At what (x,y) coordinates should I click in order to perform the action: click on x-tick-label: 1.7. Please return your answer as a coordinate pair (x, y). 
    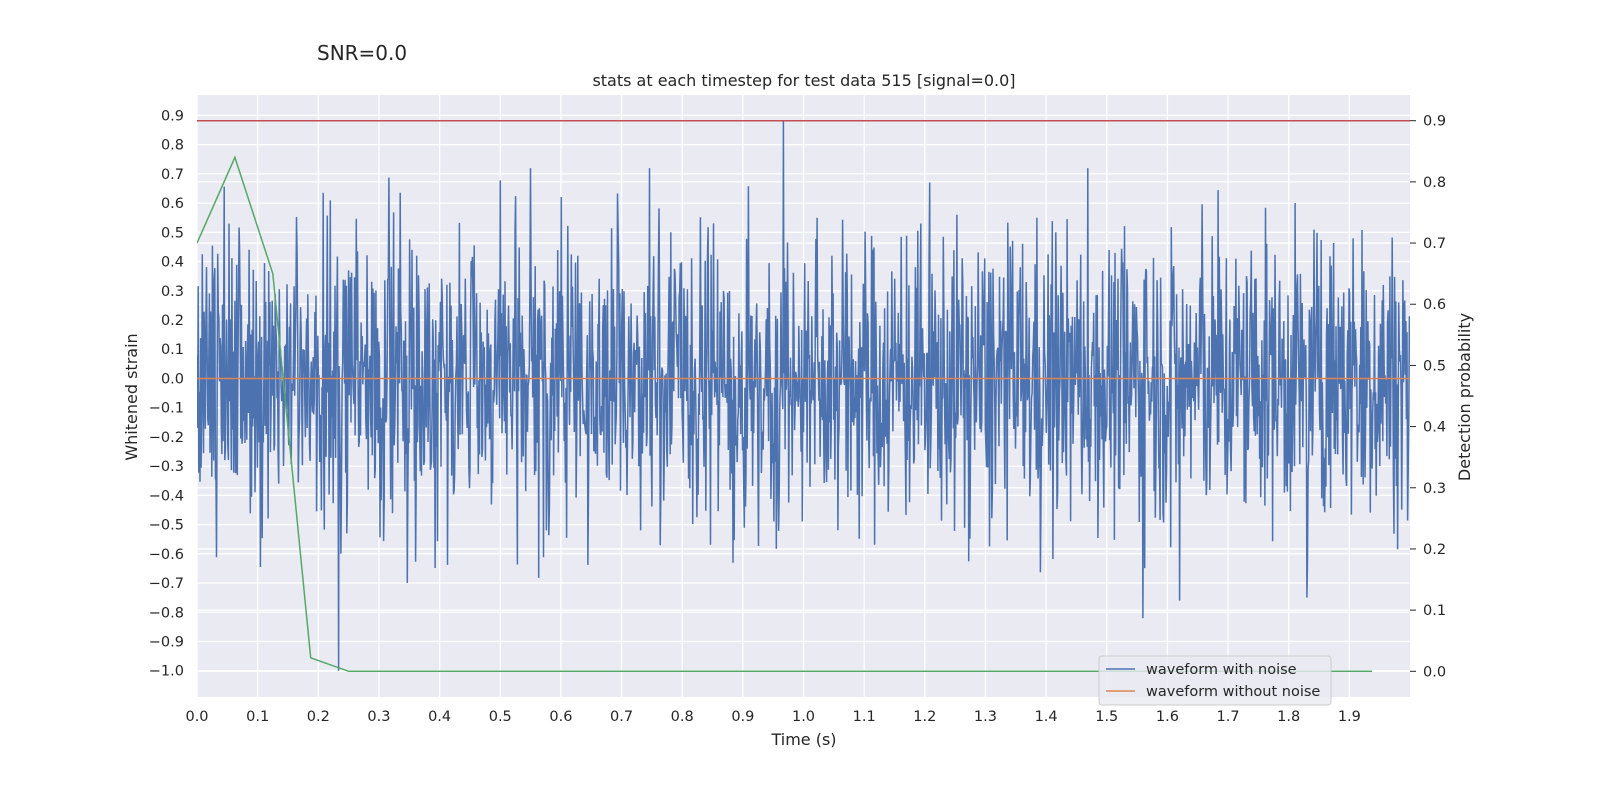
    Looking at the image, I should click on (1228, 717).